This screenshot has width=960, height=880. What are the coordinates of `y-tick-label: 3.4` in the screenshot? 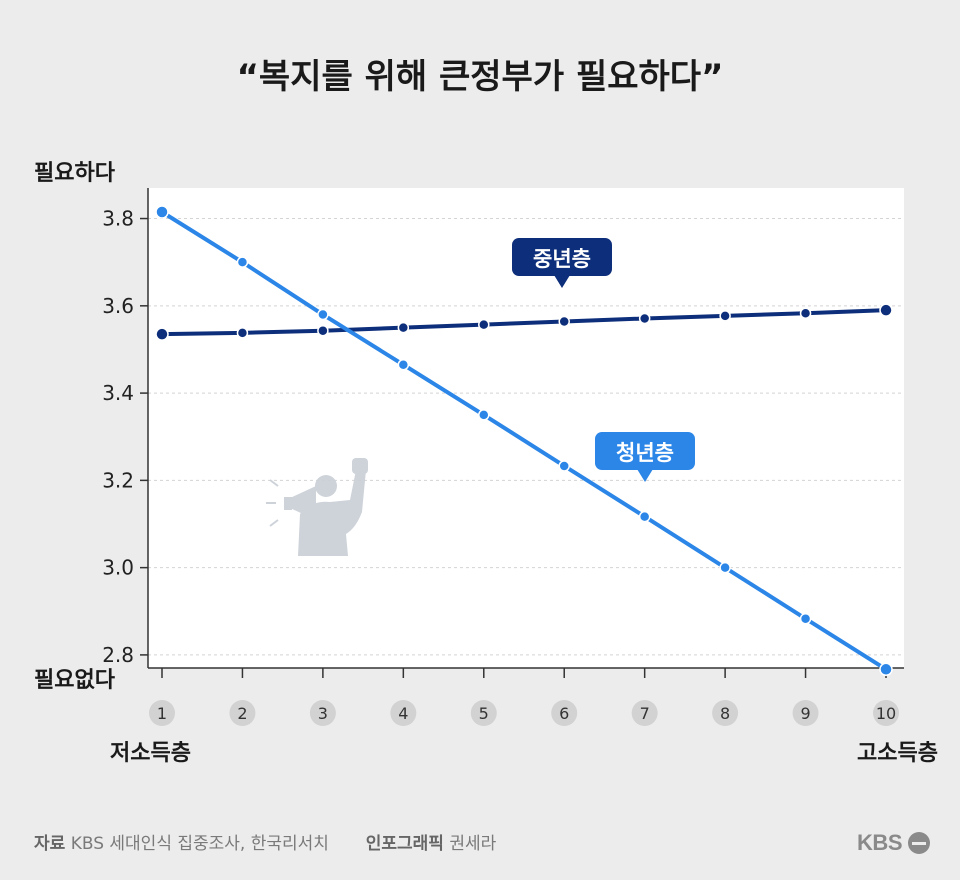 It's located at (118, 393).